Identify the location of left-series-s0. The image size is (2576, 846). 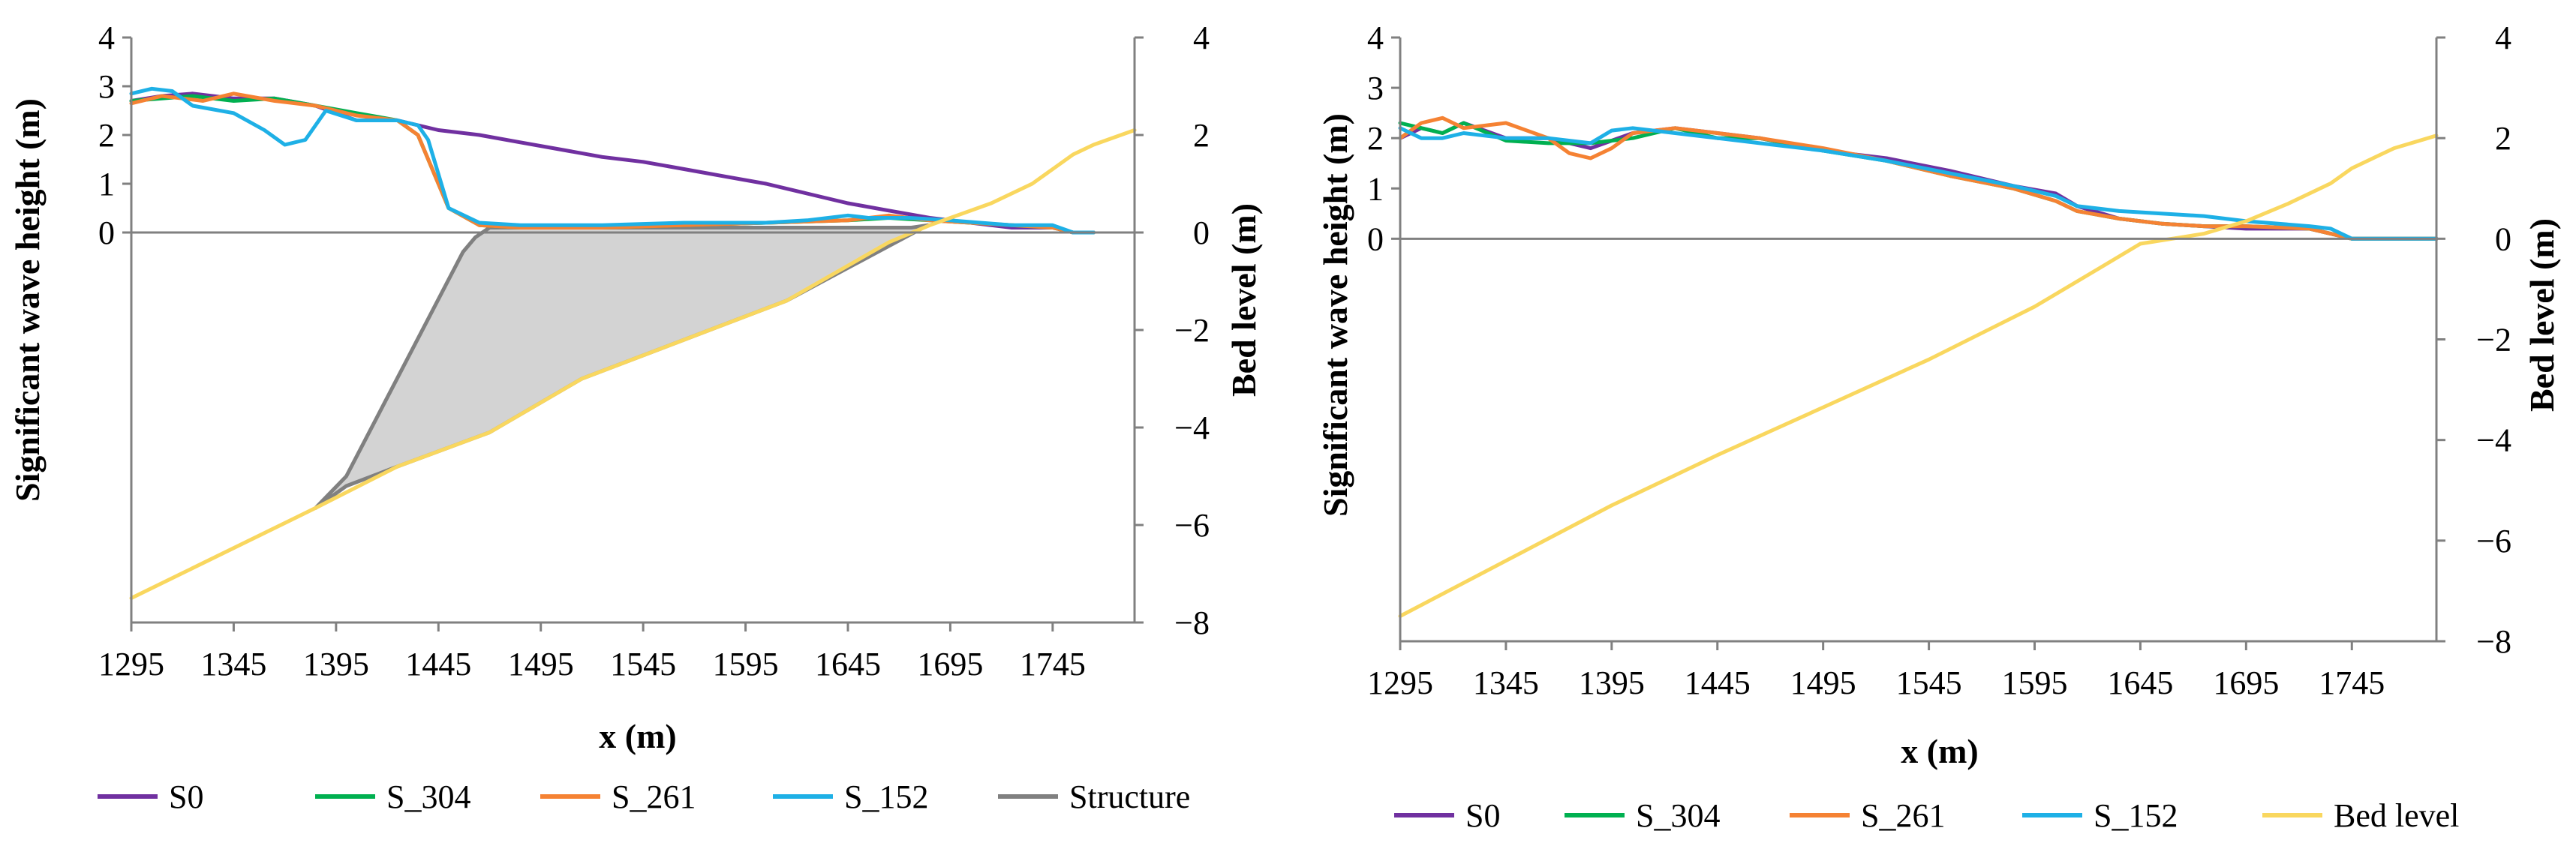
(612, 163).